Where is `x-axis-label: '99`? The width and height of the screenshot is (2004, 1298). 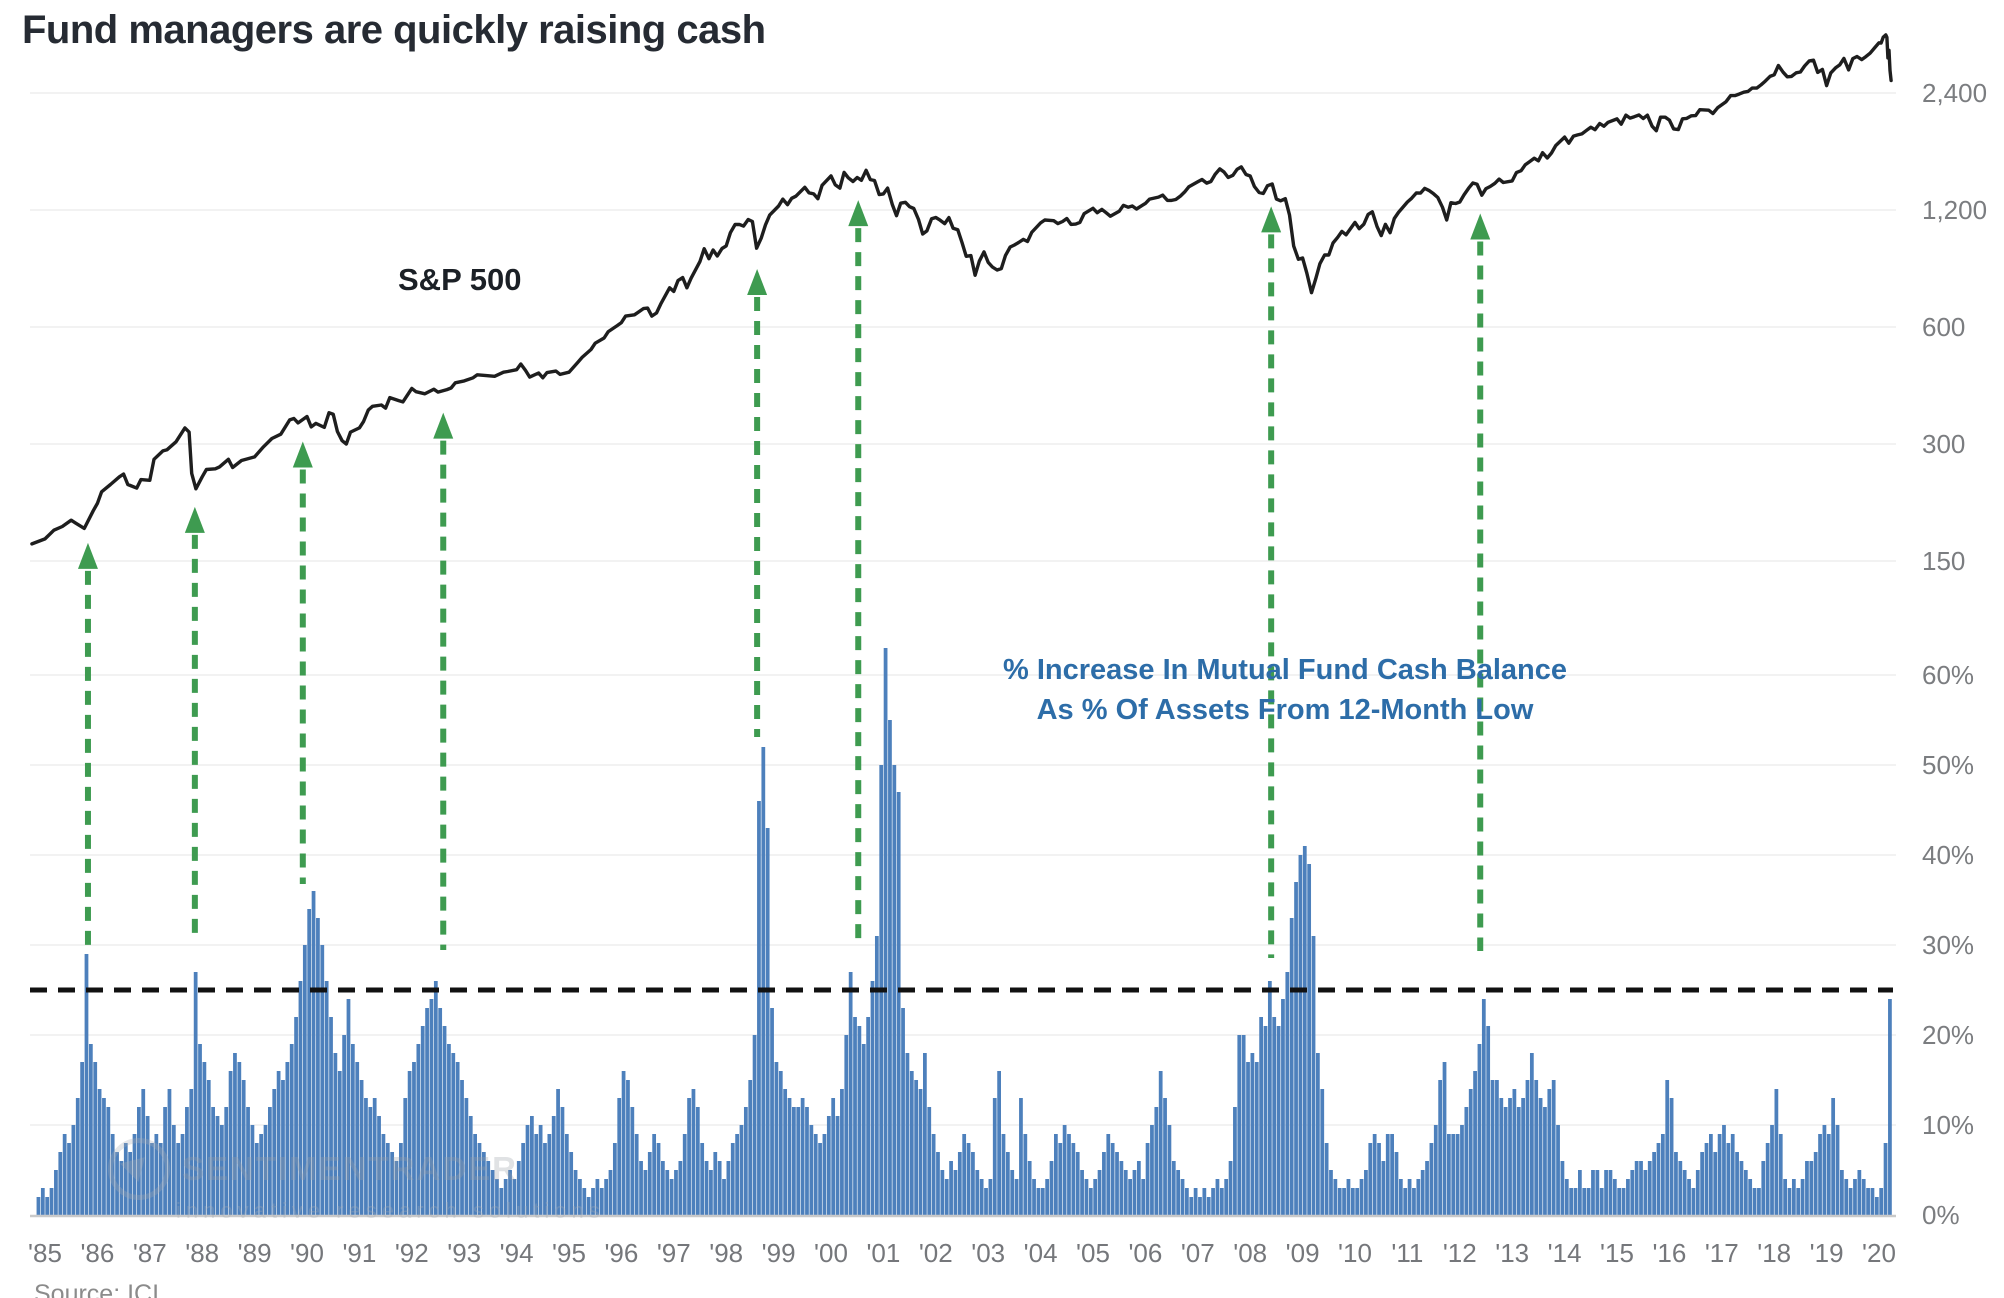 x-axis-label: '99 is located at coordinates (779, 1253).